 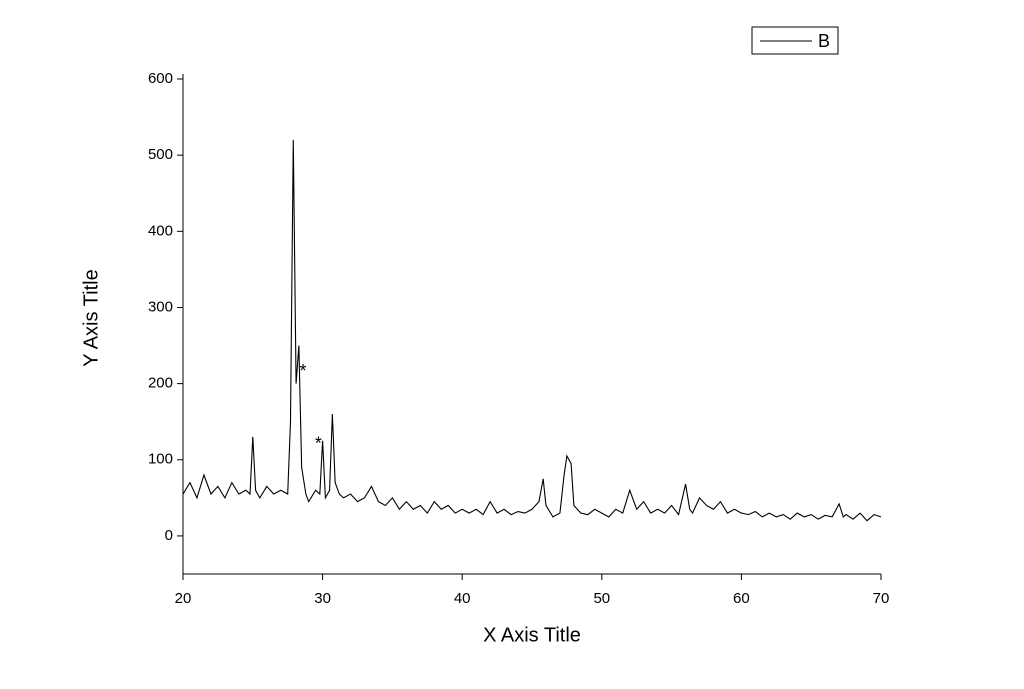 I want to click on x-tick-label: 40, so click(x=462, y=598).